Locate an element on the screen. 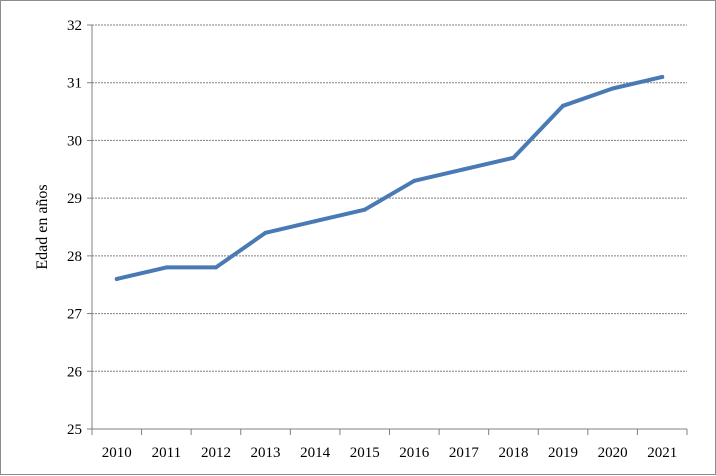  x-tick-label: 2016 is located at coordinates (414, 453).